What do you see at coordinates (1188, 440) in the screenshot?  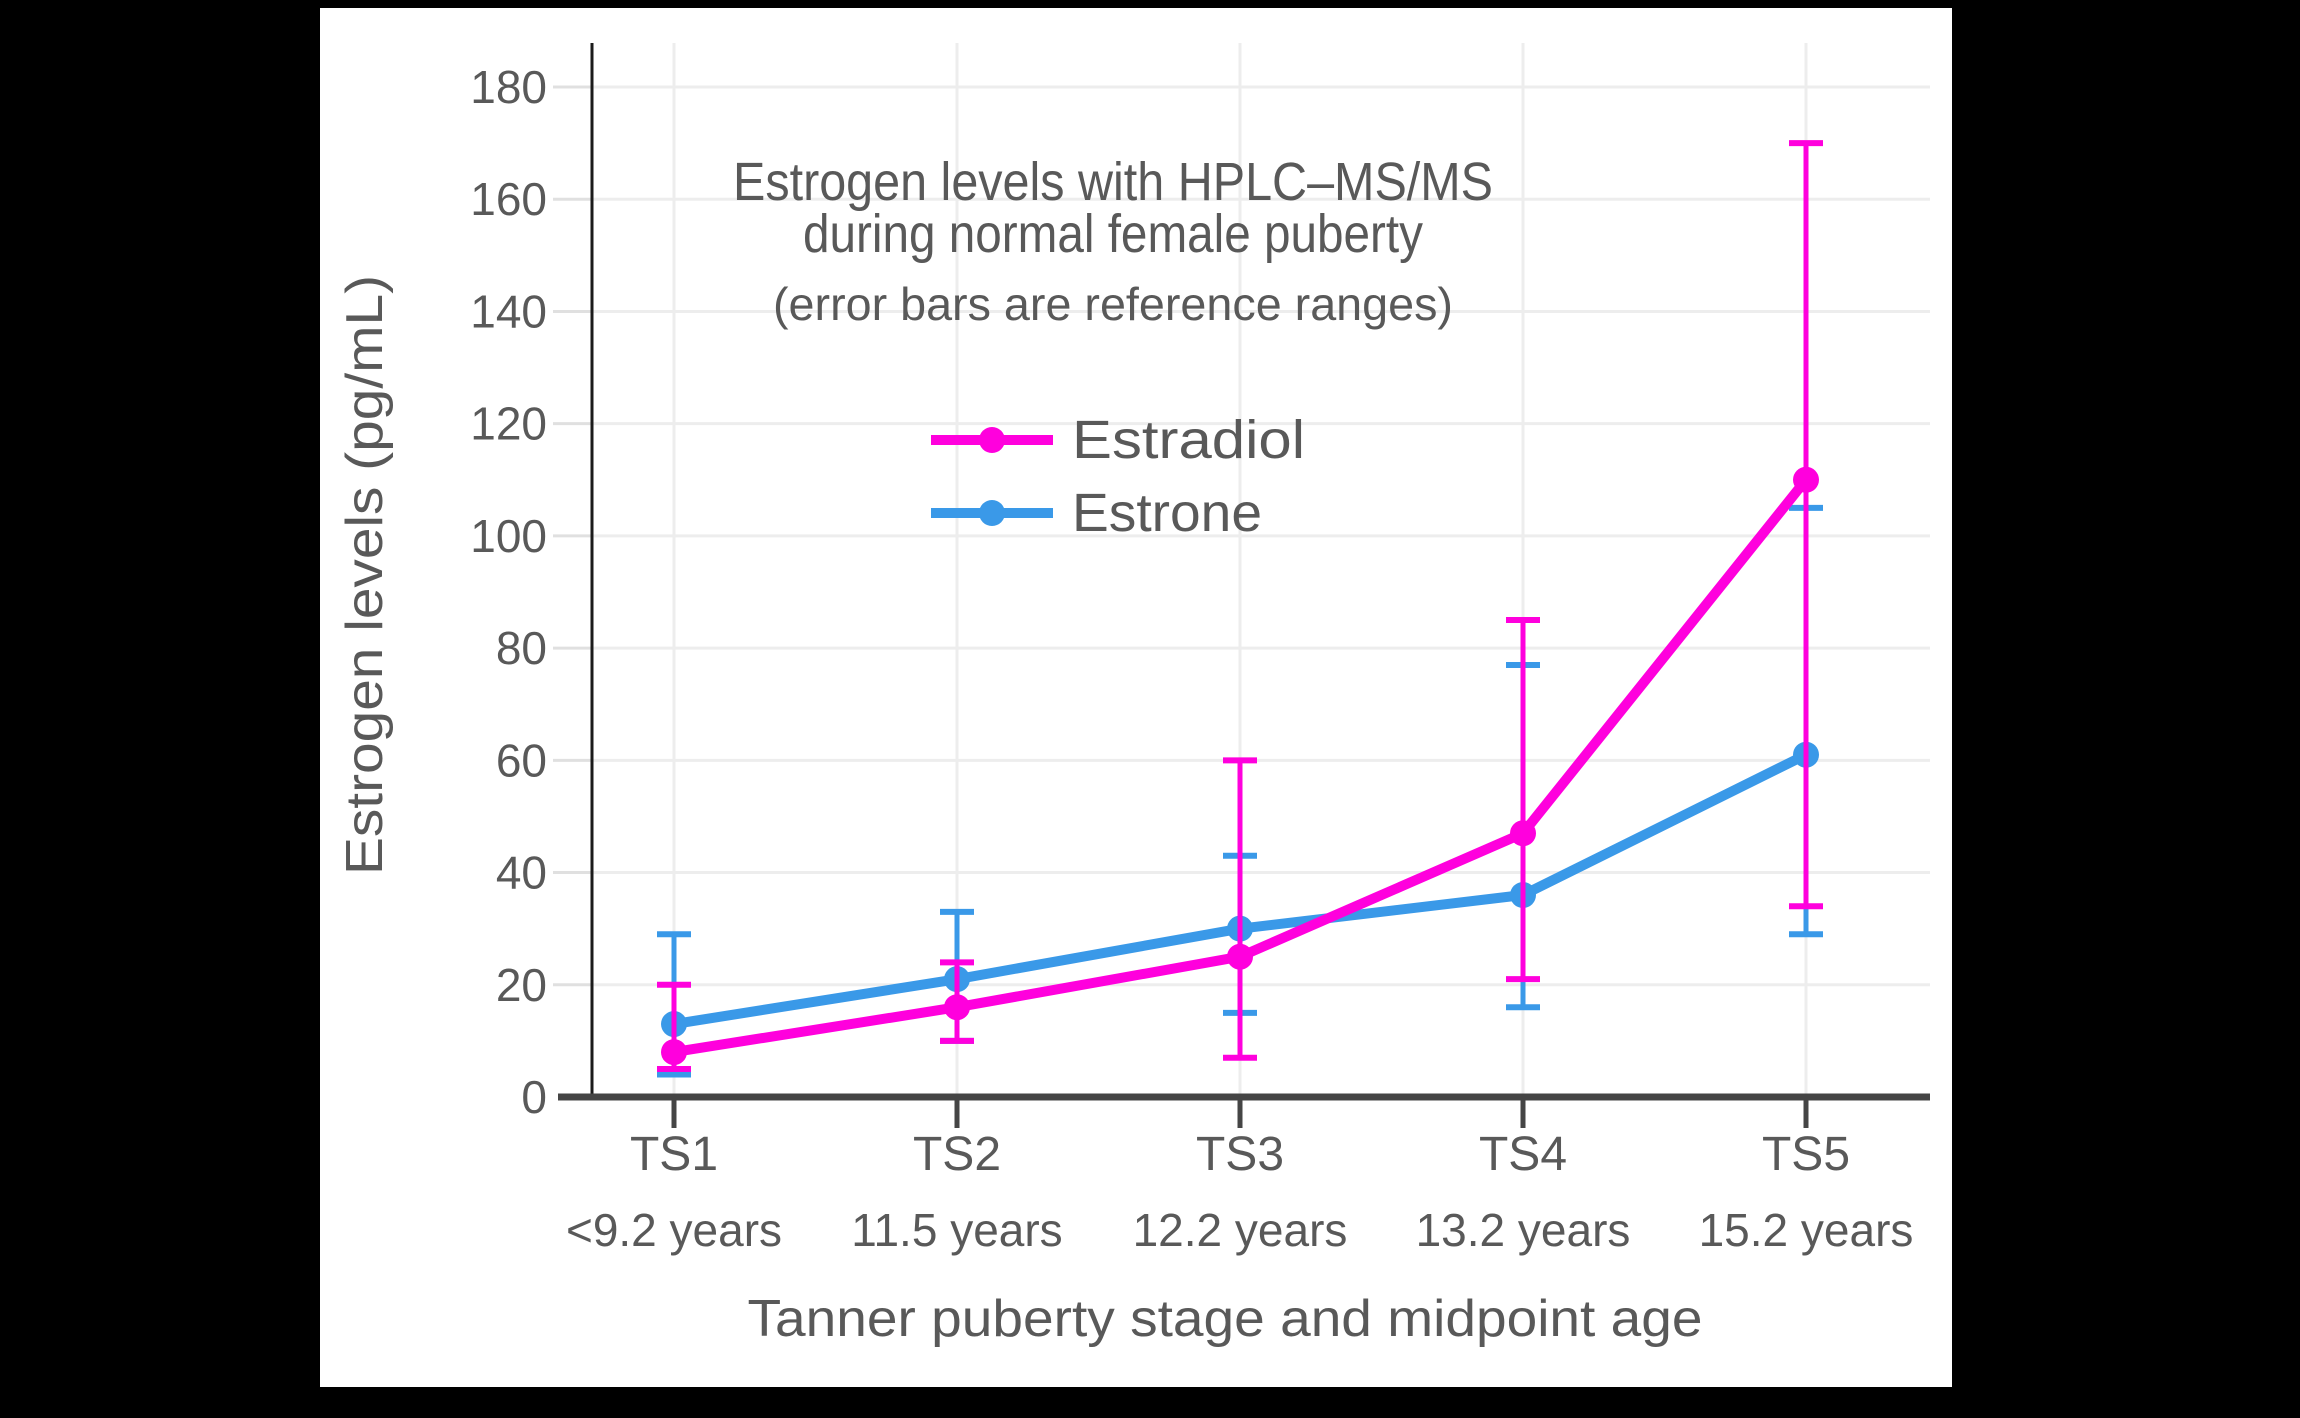 I see `legend-label-estradiol: Estradiol` at bounding box center [1188, 440].